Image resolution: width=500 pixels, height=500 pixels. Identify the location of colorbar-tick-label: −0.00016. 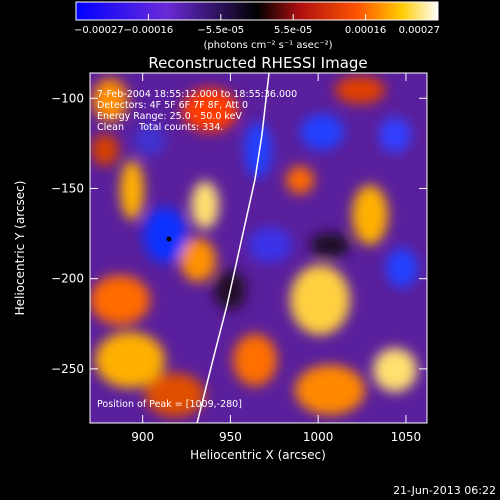
(149, 30).